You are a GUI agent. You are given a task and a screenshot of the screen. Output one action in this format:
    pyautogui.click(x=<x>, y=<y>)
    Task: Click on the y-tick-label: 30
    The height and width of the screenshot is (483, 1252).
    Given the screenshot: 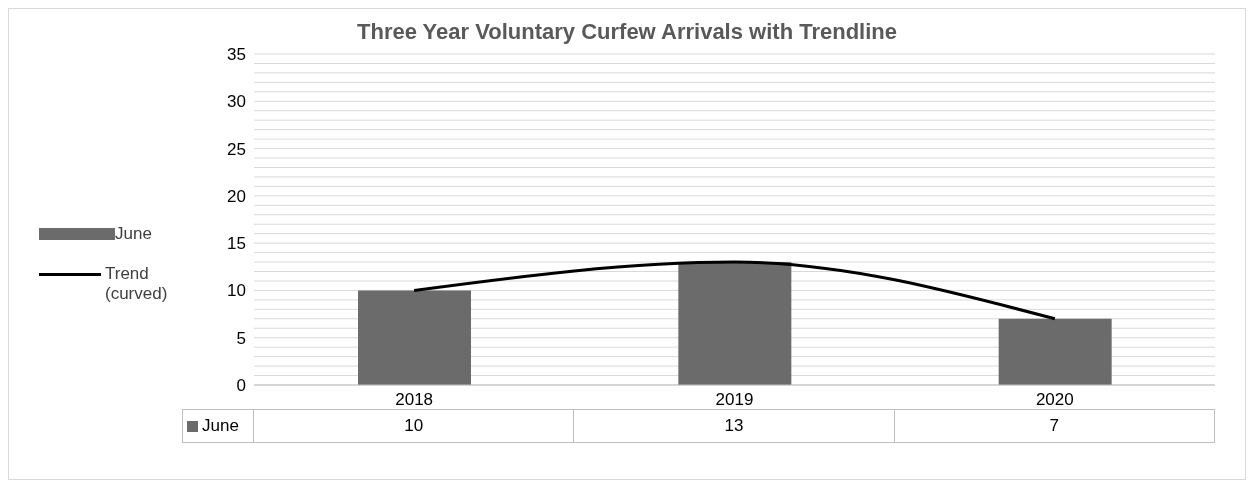 What is the action you would take?
    pyautogui.click(x=236, y=102)
    